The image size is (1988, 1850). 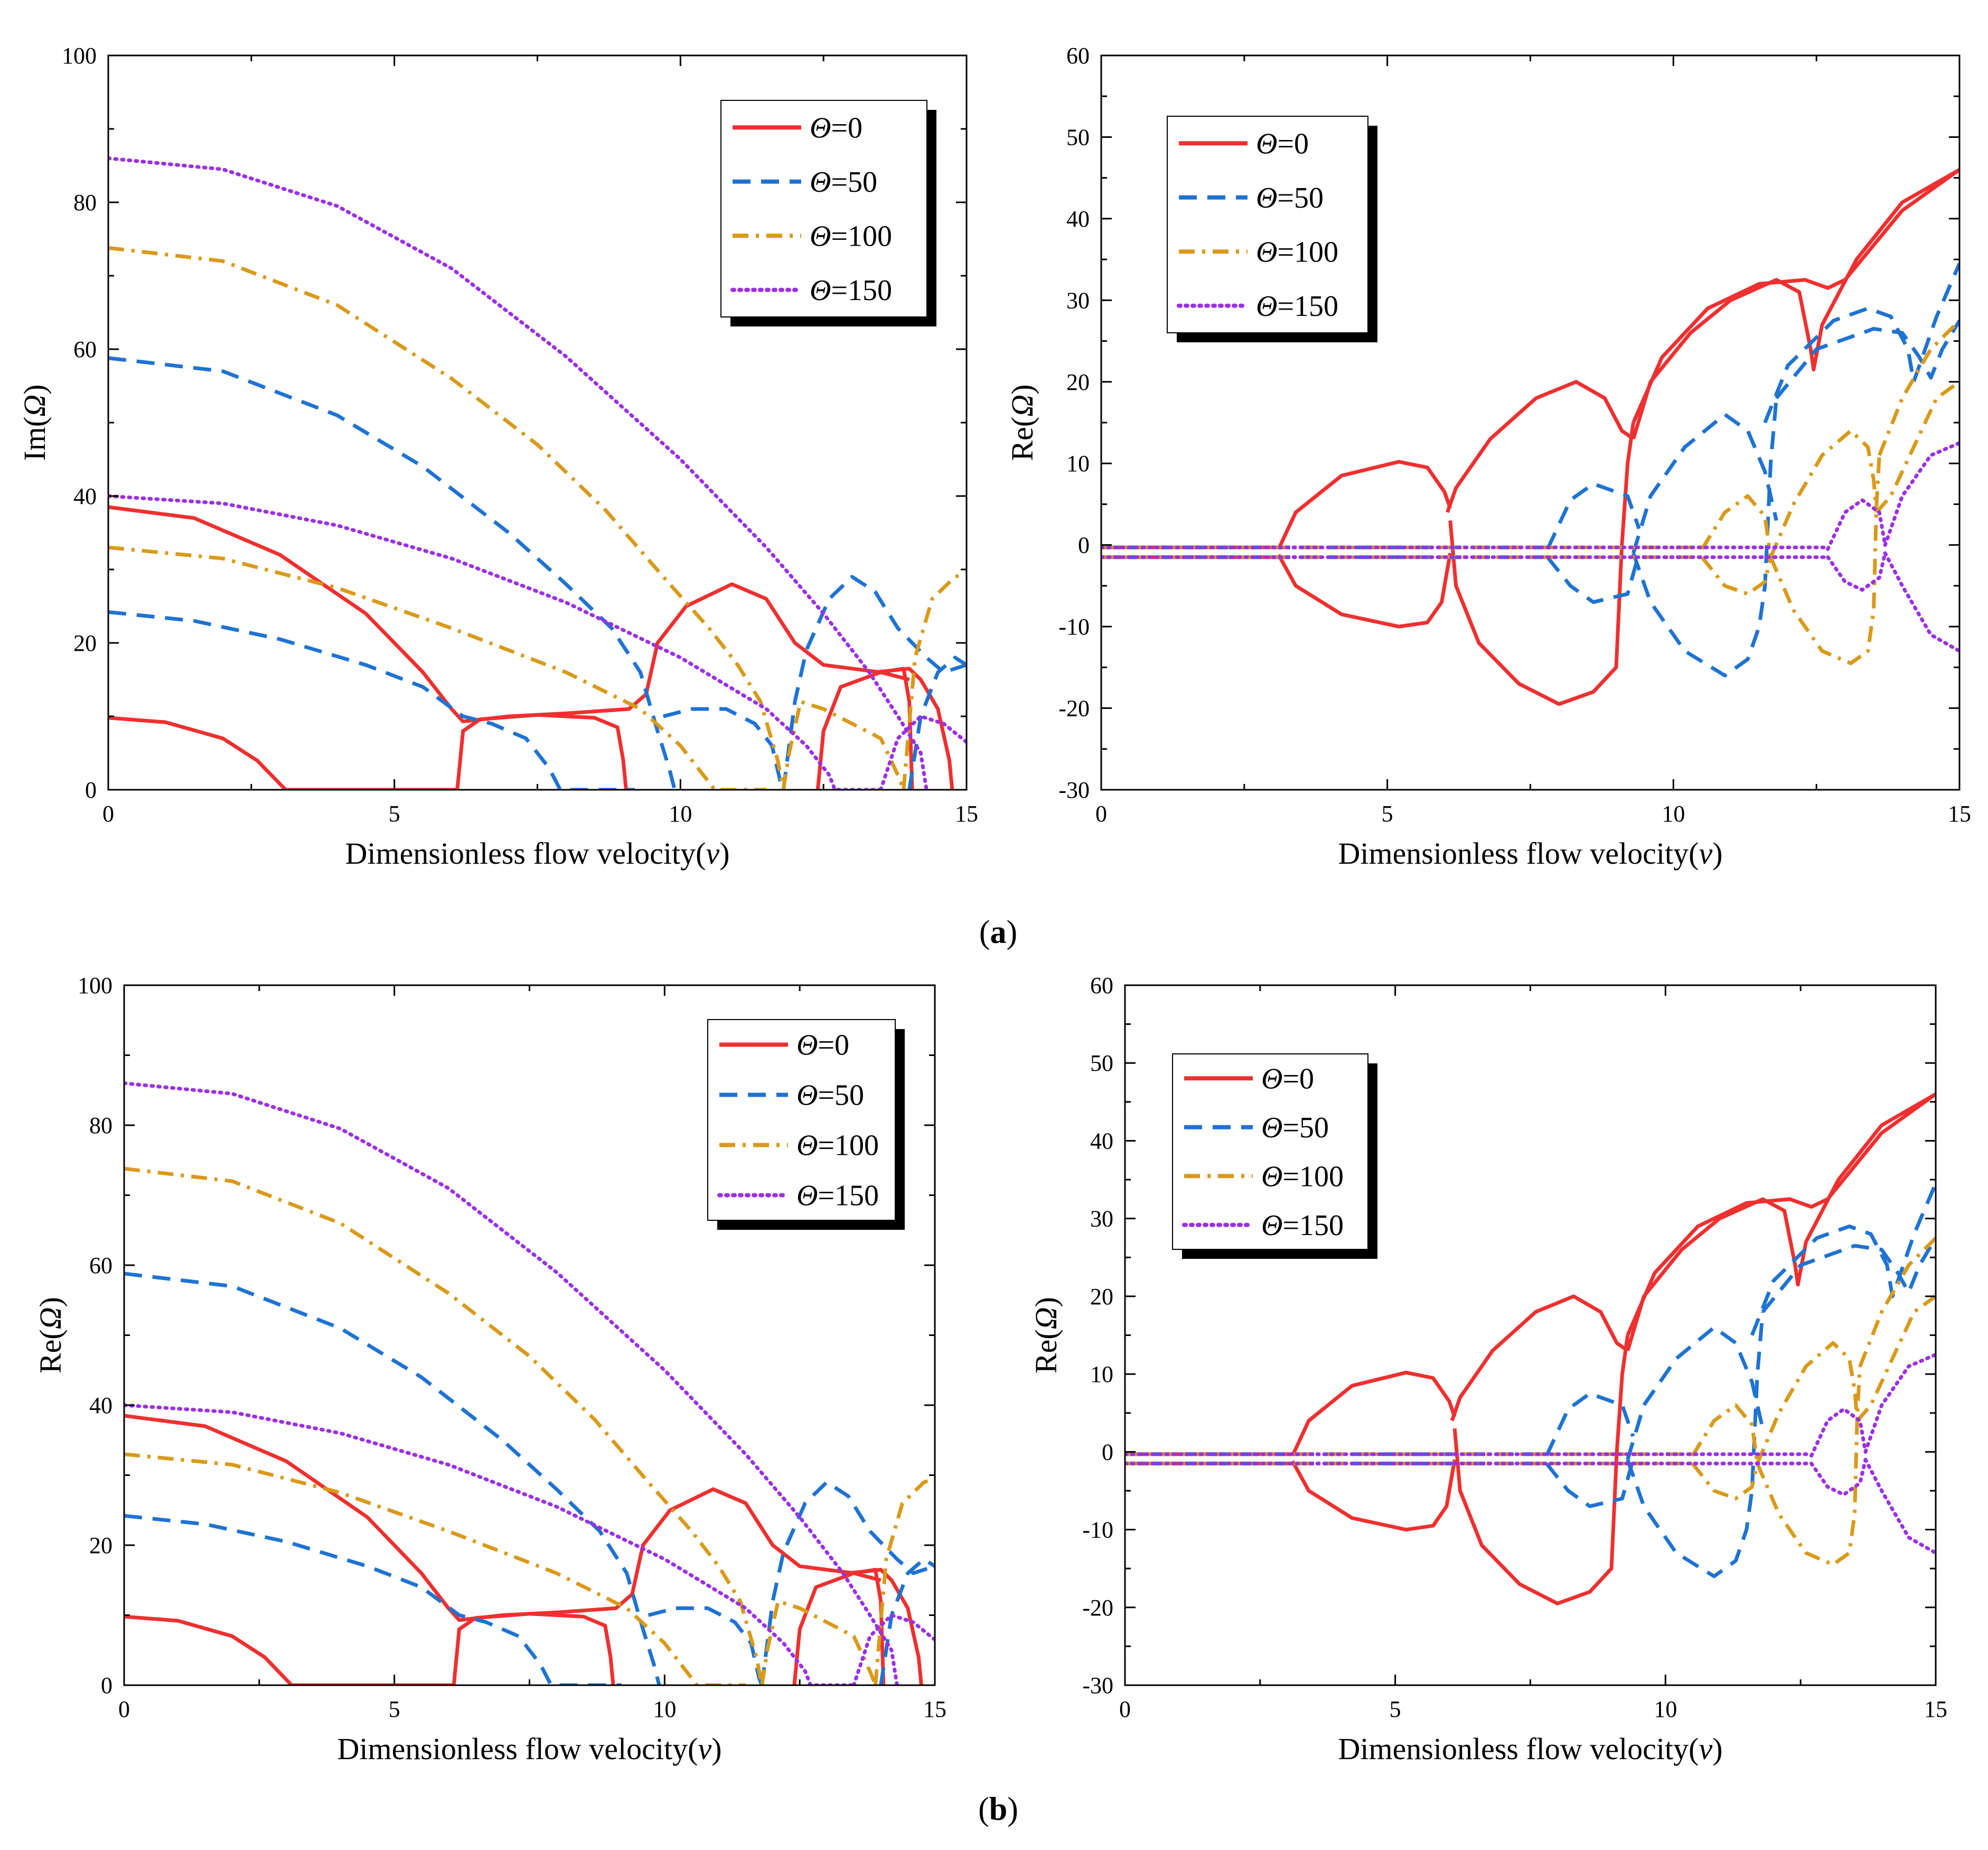 What do you see at coordinates (841, 1095) in the screenshot?
I see `legend-value: =50` at bounding box center [841, 1095].